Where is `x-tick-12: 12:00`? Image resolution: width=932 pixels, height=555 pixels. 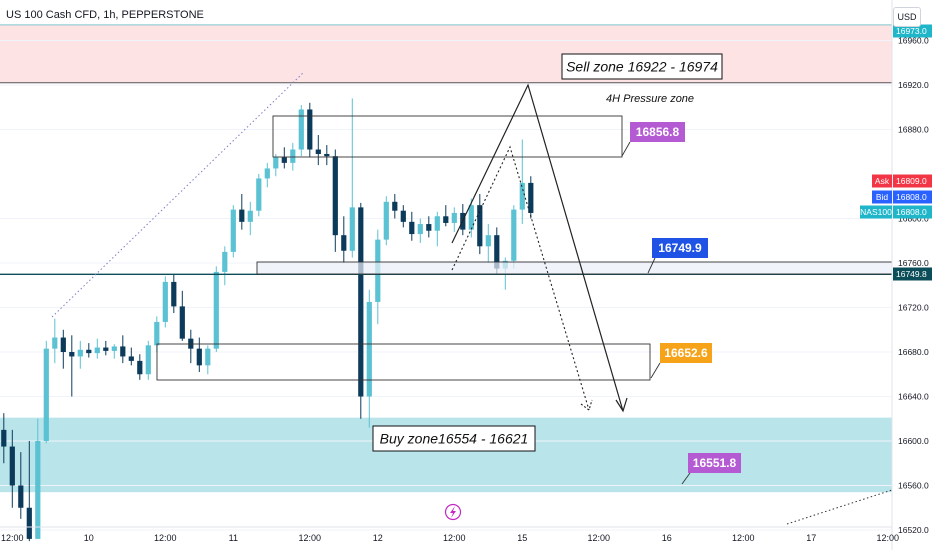 x-tick-12: 12:00 is located at coordinates (888, 538).